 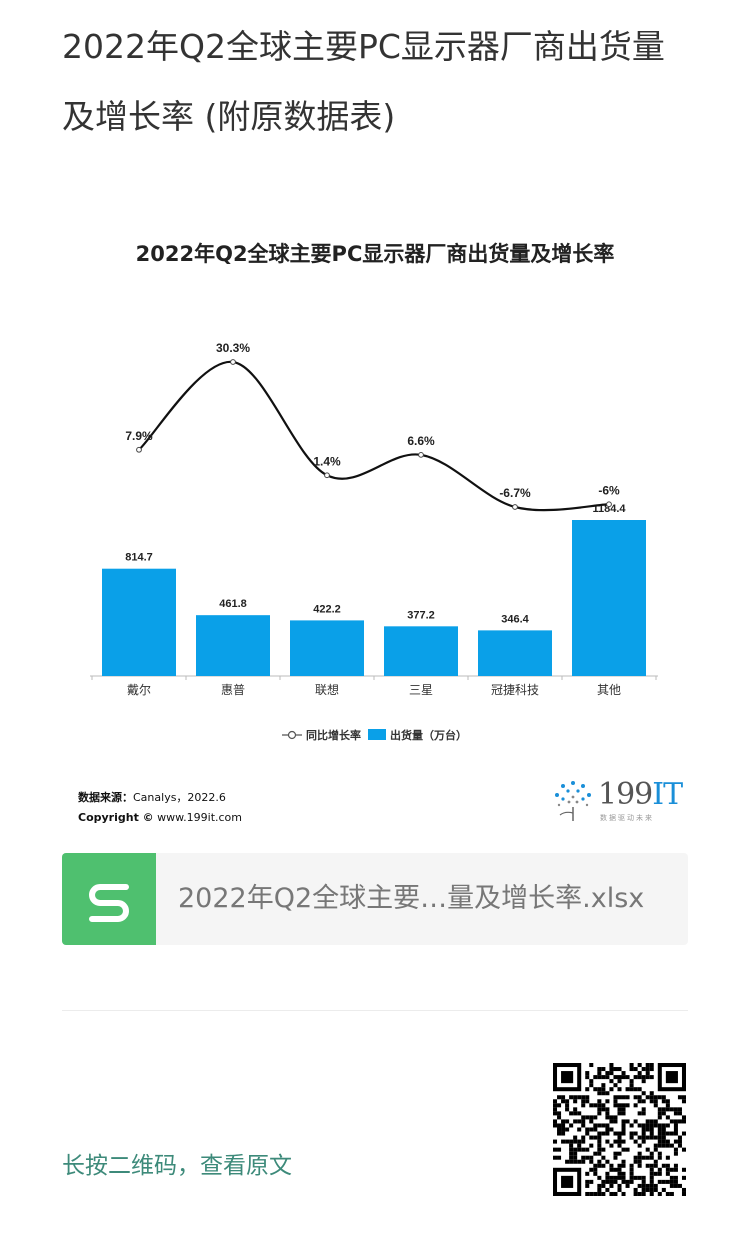 What do you see at coordinates (609, 690) in the screenshot?
I see `category-label-5: 其他` at bounding box center [609, 690].